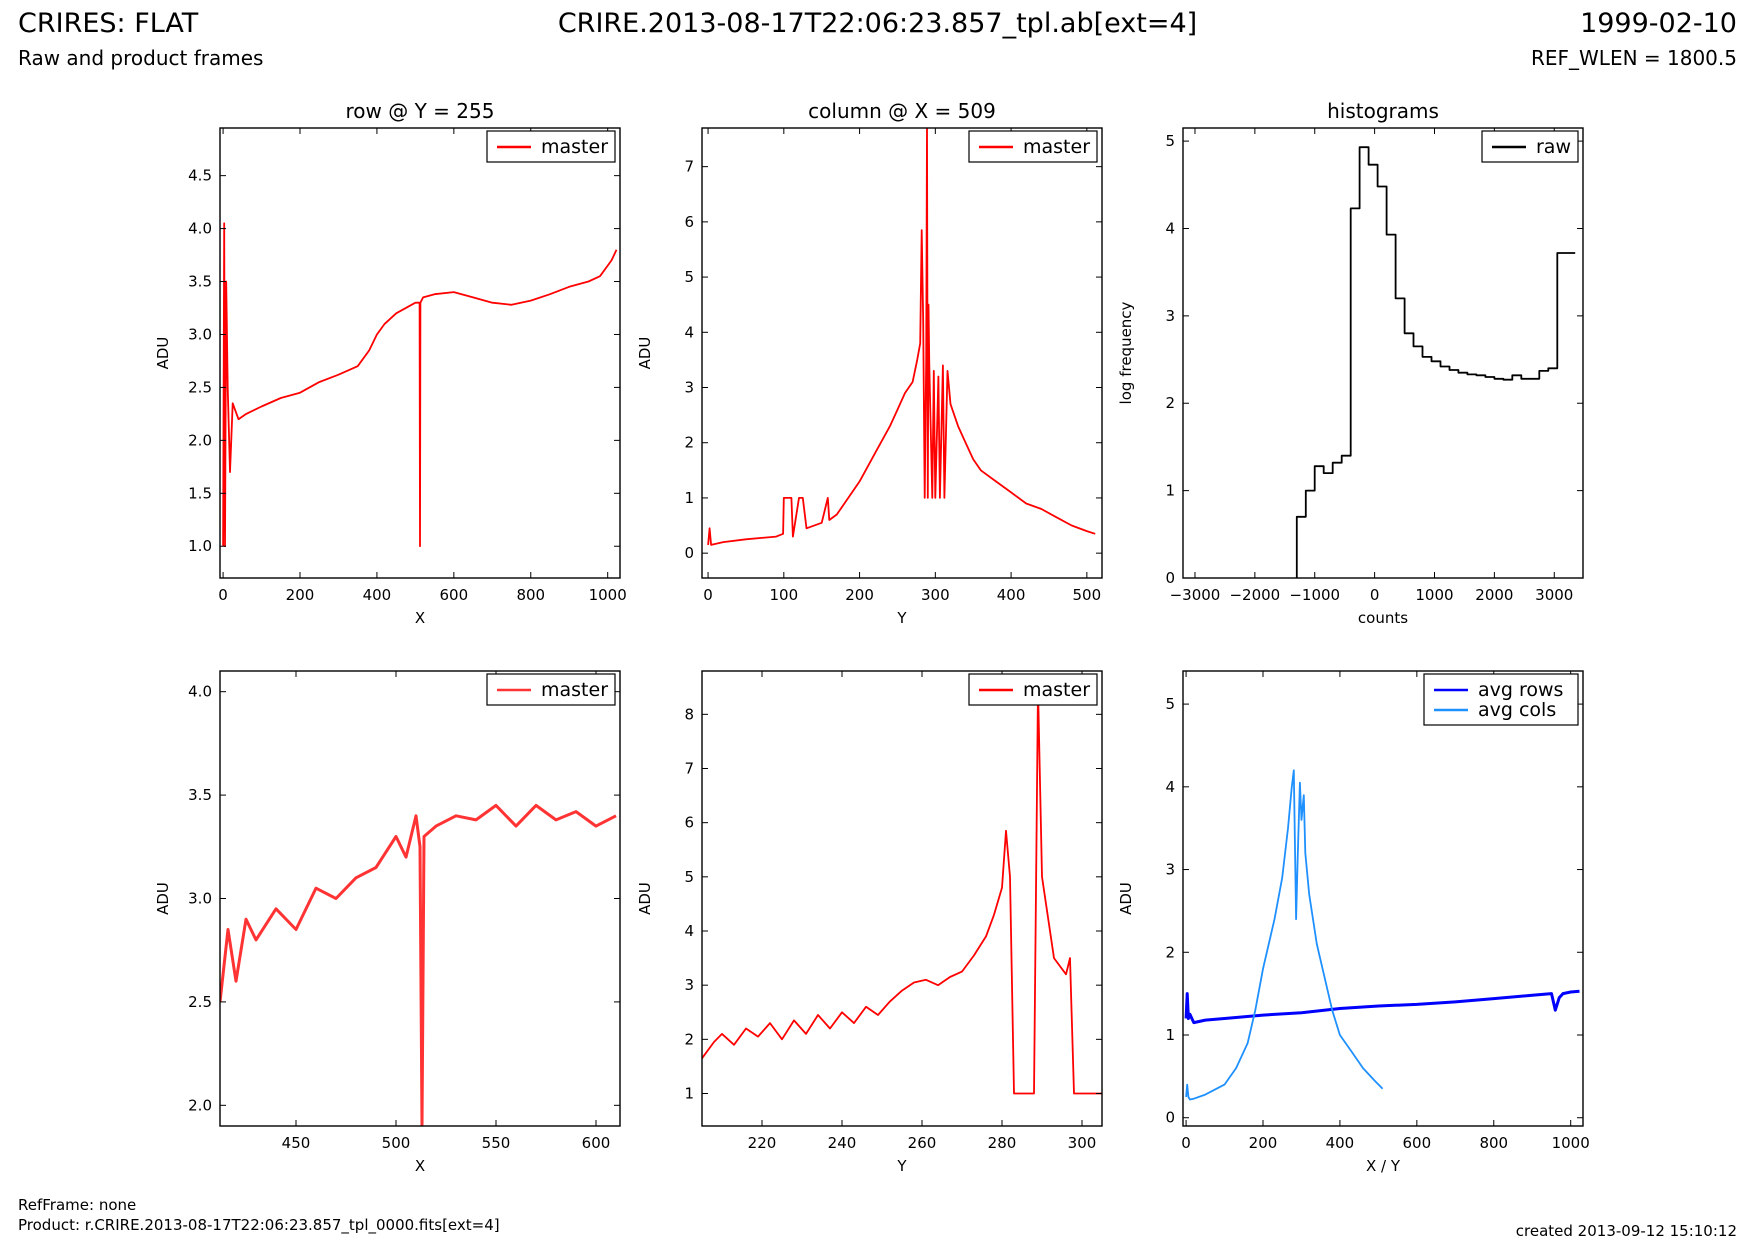  What do you see at coordinates (454, 595) in the screenshot?
I see `x-tick-label: 600` at bounding box center [454, 595].